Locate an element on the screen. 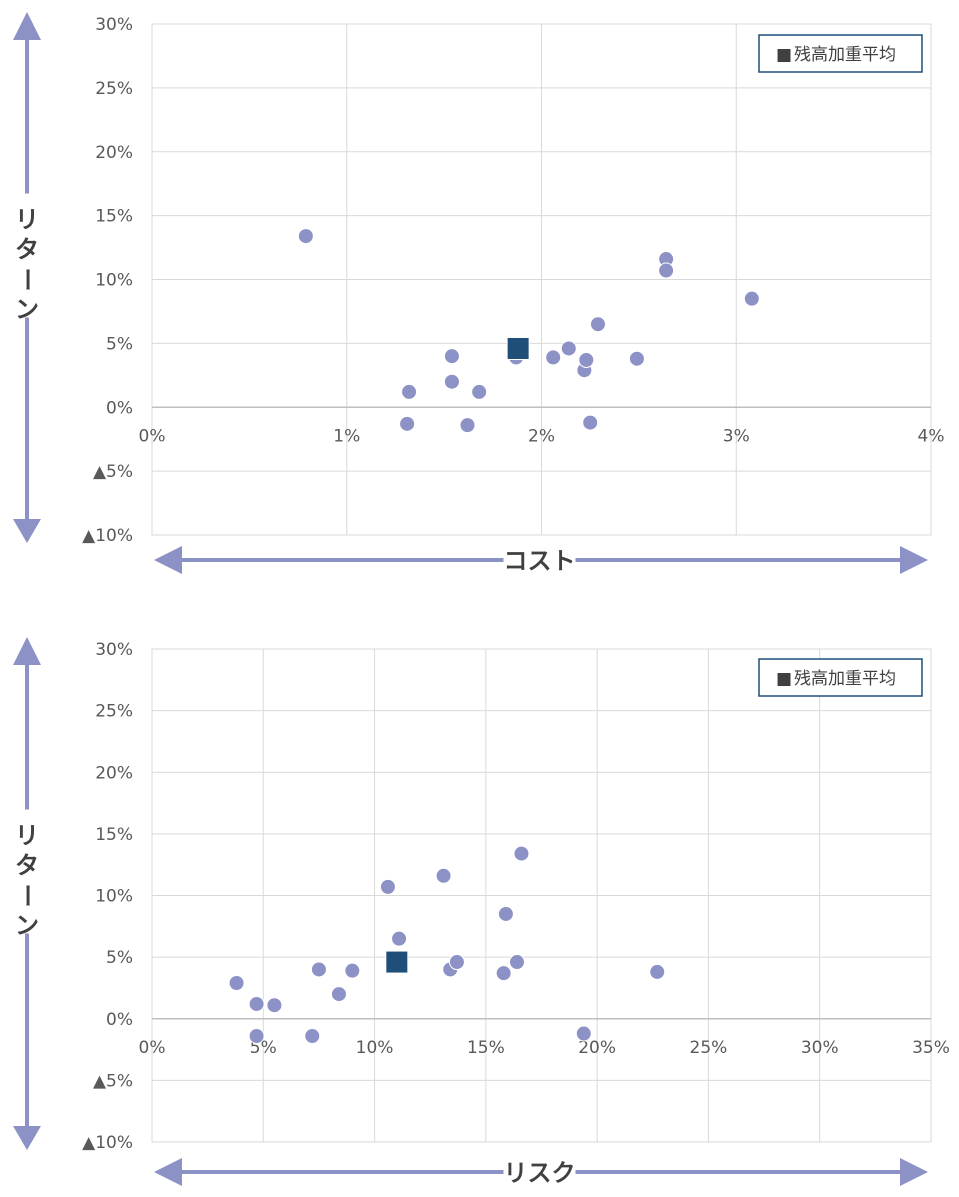 This screenshot has width=959, height=1197. x-tick-label: 10% is located at coordinates (375, 1048).